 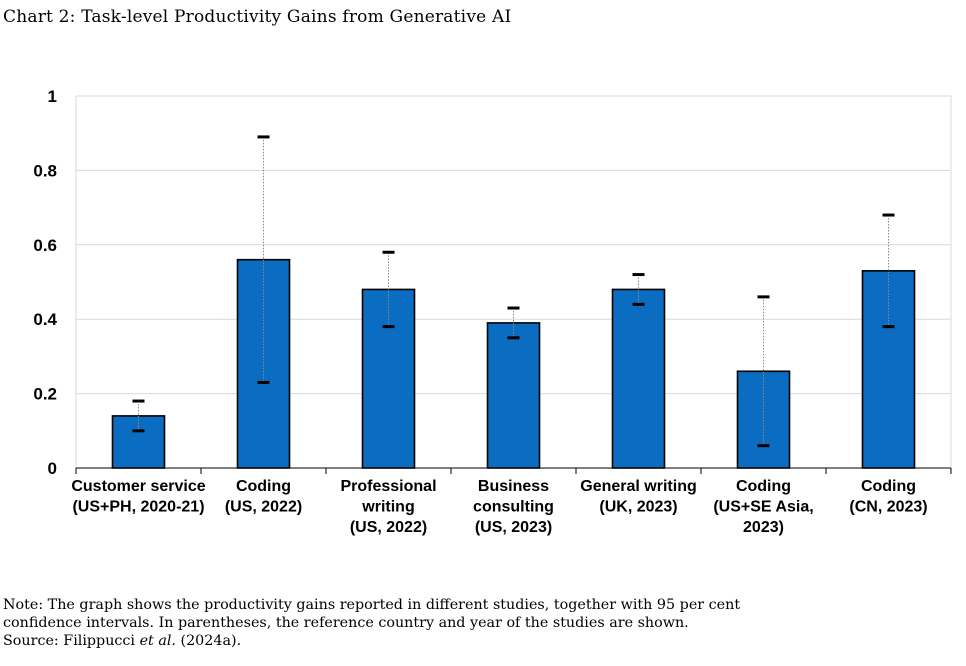 I want to click on y-tick-label-0: 0, so click(x=52, y=468).